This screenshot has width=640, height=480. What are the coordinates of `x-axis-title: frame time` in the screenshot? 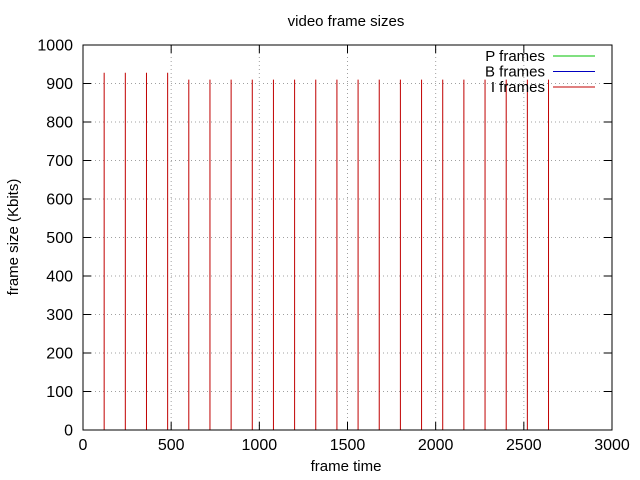 It's located at (346, 466).